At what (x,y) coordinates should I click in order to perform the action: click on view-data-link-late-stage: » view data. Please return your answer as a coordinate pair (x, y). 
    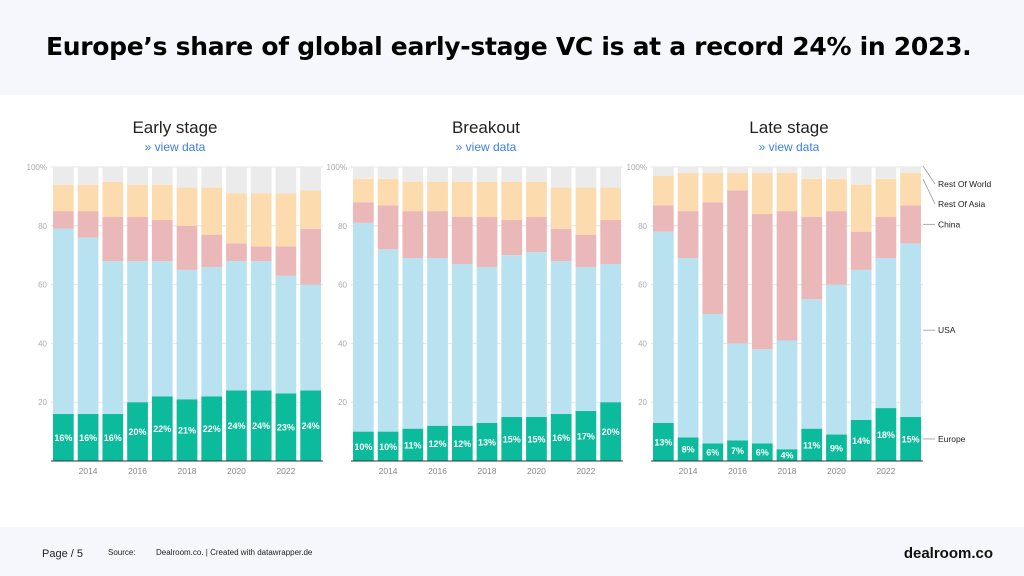
    Looking at the image, I should click on (789, 147).